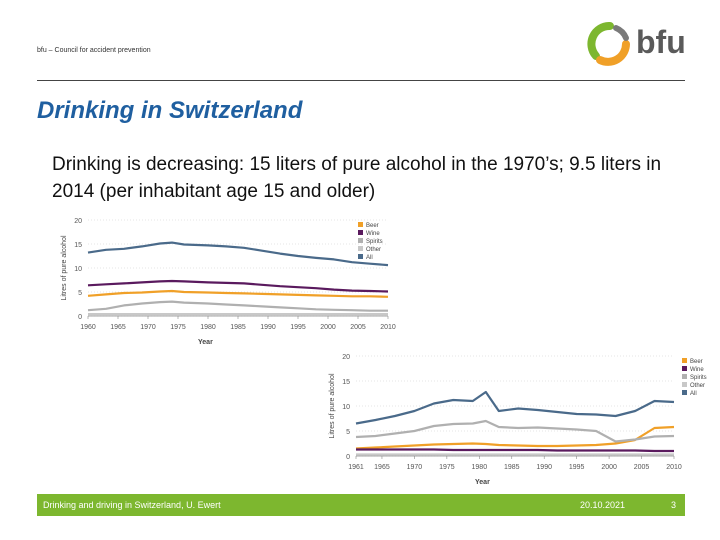 The image size is (720, 540). What do you see at coordinates (361, 80) in the screenshot?
I see `header-divider` at bounding box center [361, 80].